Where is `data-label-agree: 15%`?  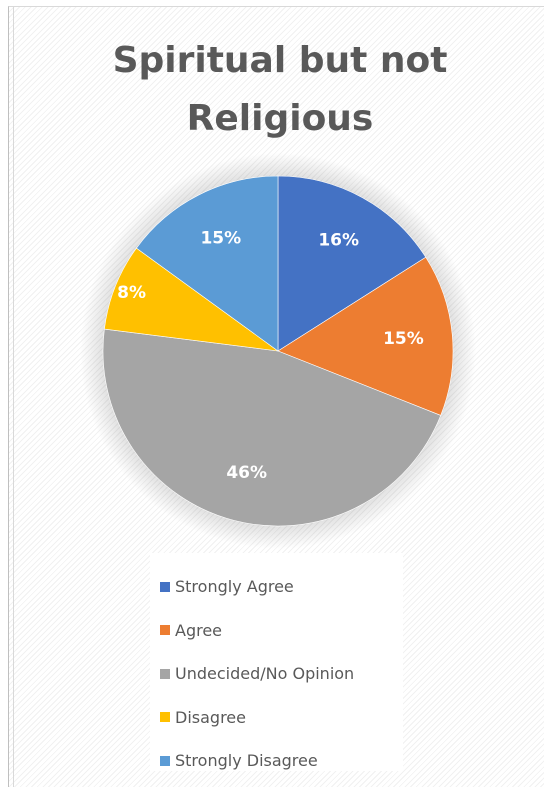
data-label-agree: 15% is located at coordinates (403, 339).